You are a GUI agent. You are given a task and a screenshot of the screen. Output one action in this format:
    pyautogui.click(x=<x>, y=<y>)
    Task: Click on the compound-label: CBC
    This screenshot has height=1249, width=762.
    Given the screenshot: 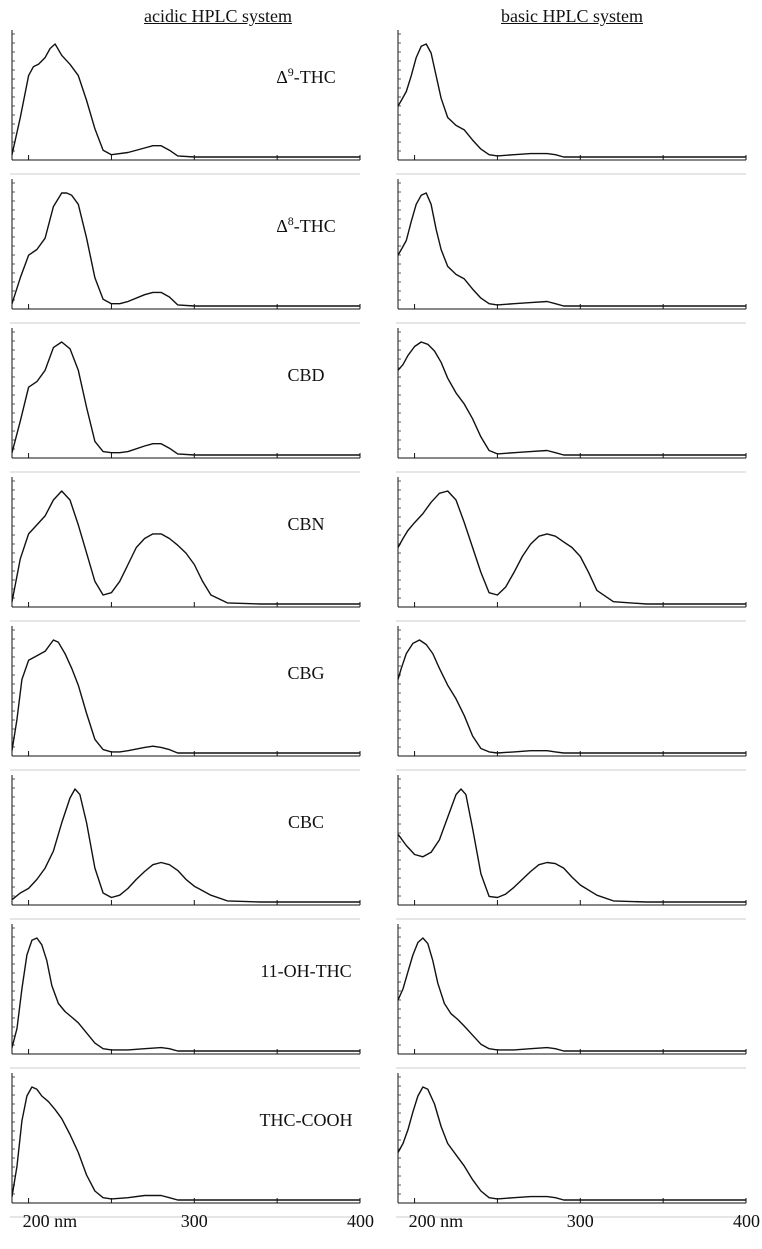 What is the action you would take?
    pyautogui.click(x=306, y=822)
    